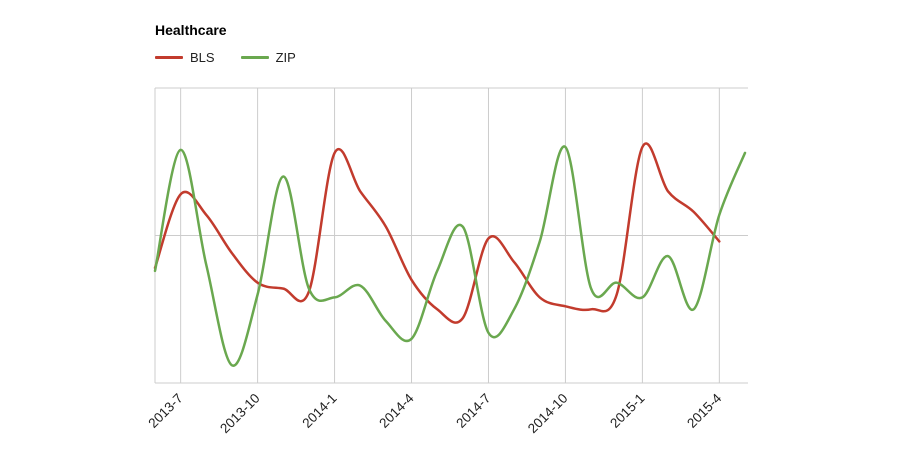 Image resolution: width=900 pixels, height=476 pixels. I want to click on chart-title: Healthcare, so click(191, 30).